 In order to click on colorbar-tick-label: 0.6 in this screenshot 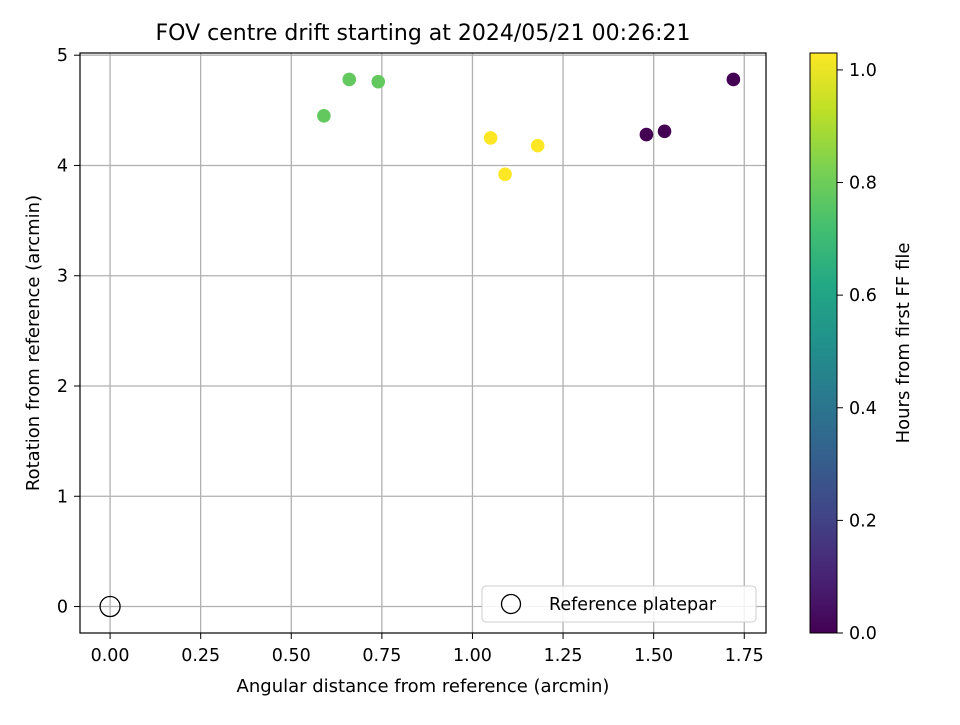, I will do `click(863, 296)`.